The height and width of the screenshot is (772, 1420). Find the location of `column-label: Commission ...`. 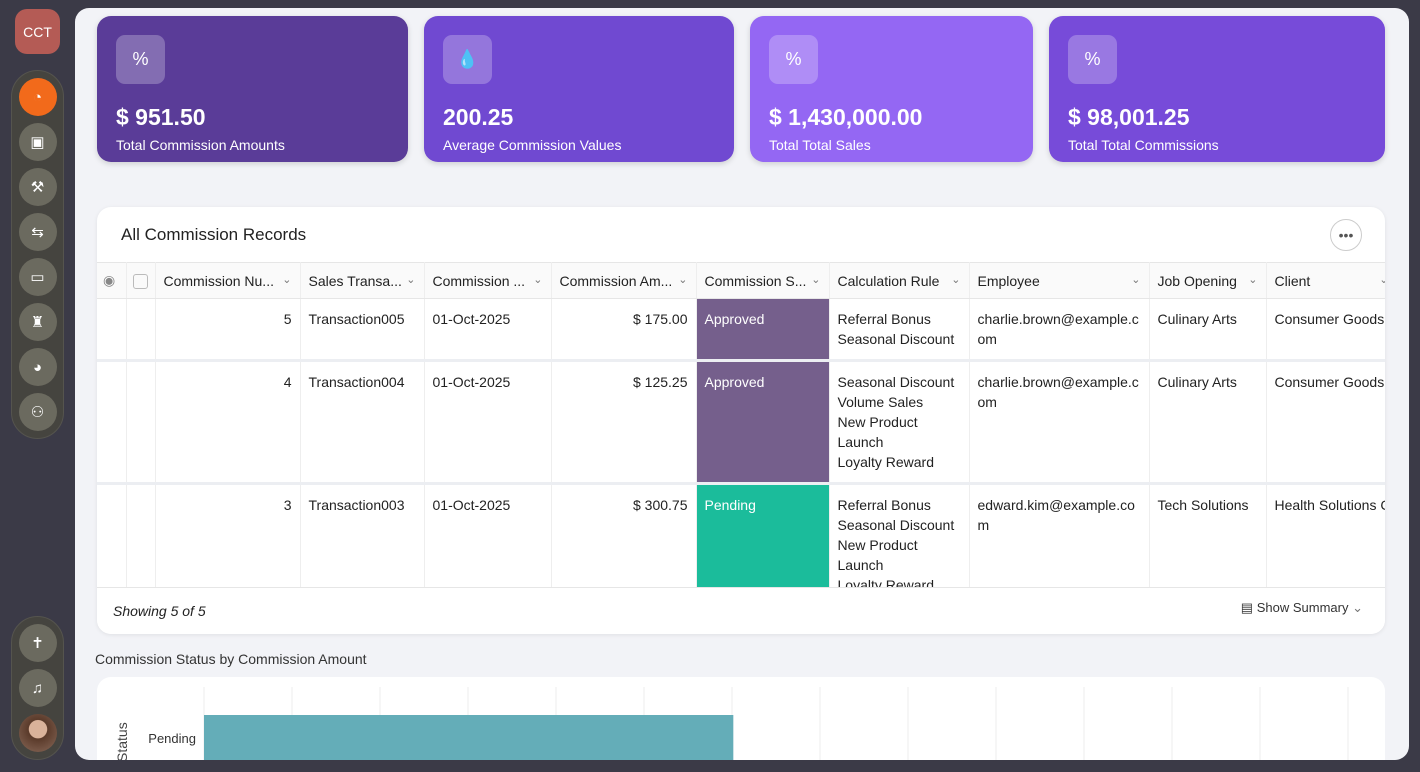

column-label: Commission ... is located at coordinates (479, 280).